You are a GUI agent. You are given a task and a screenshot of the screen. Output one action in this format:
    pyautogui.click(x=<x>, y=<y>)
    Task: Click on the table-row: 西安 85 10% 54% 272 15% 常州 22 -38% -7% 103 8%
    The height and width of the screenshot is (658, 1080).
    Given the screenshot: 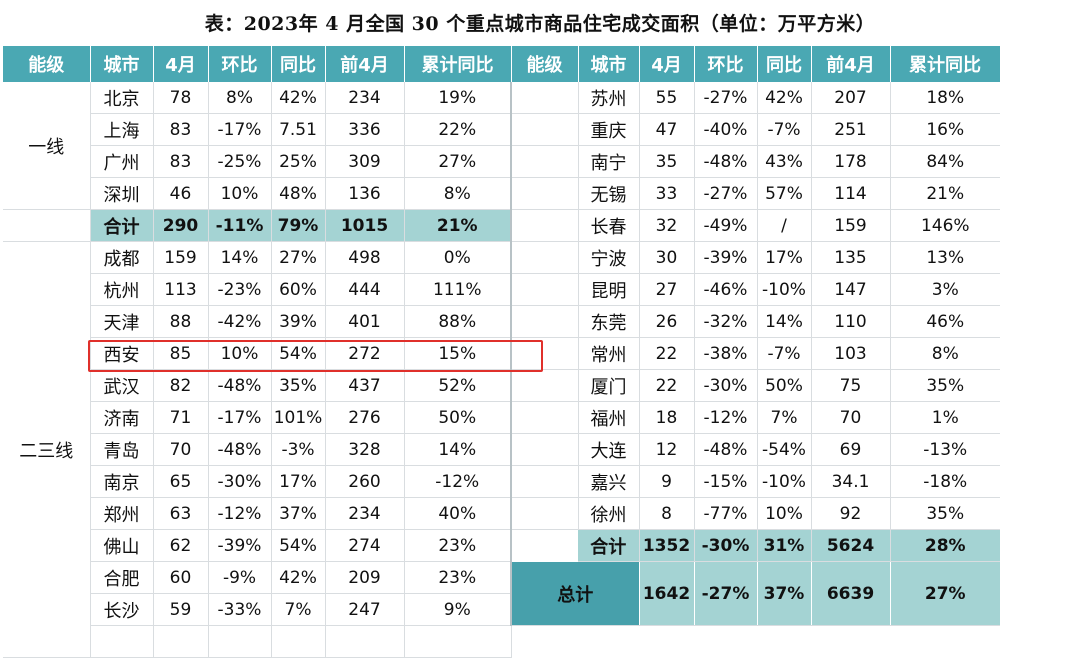 What is the action you would take?
    pyautogui.click(x=501, y=353)
    